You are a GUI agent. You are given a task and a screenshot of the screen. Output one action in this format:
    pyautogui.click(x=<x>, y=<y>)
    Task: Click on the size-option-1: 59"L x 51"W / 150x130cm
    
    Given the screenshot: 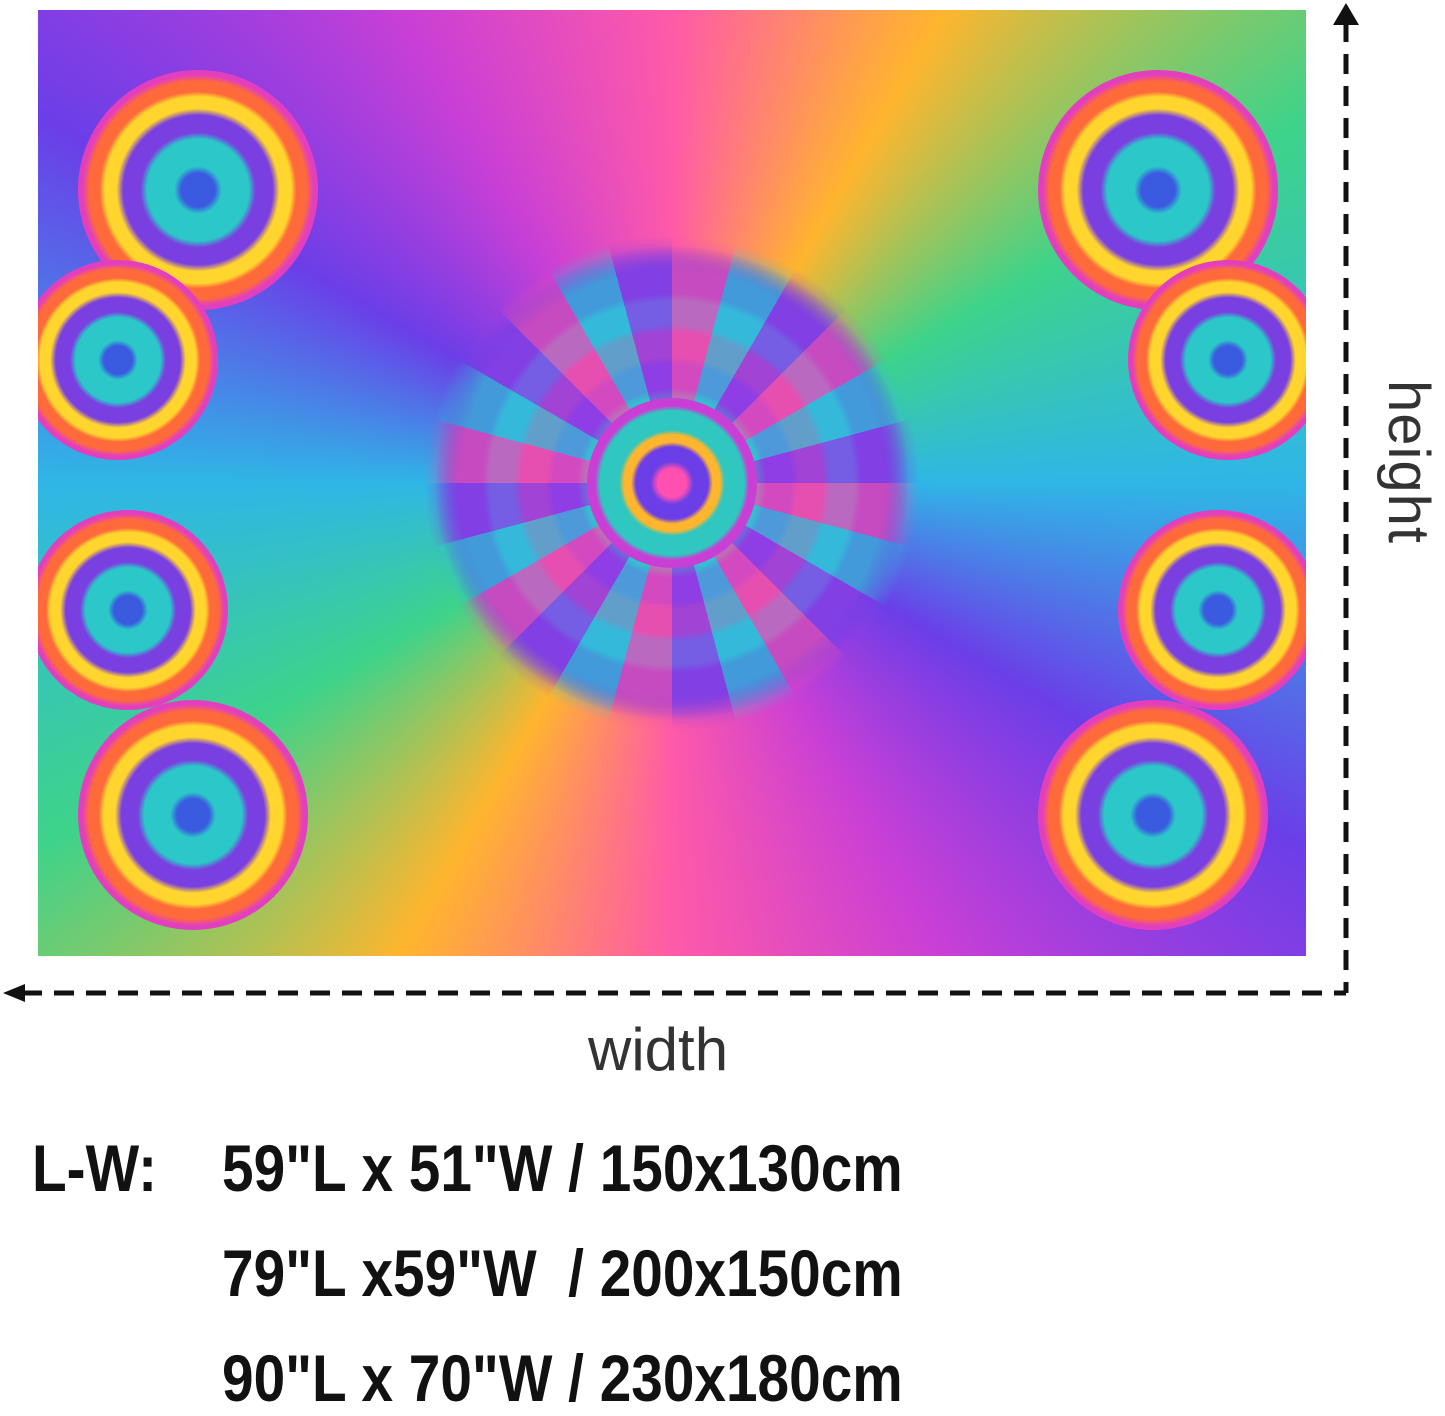 What is the action you would take?
    pyautogui.click(x=562, y=1168)
    